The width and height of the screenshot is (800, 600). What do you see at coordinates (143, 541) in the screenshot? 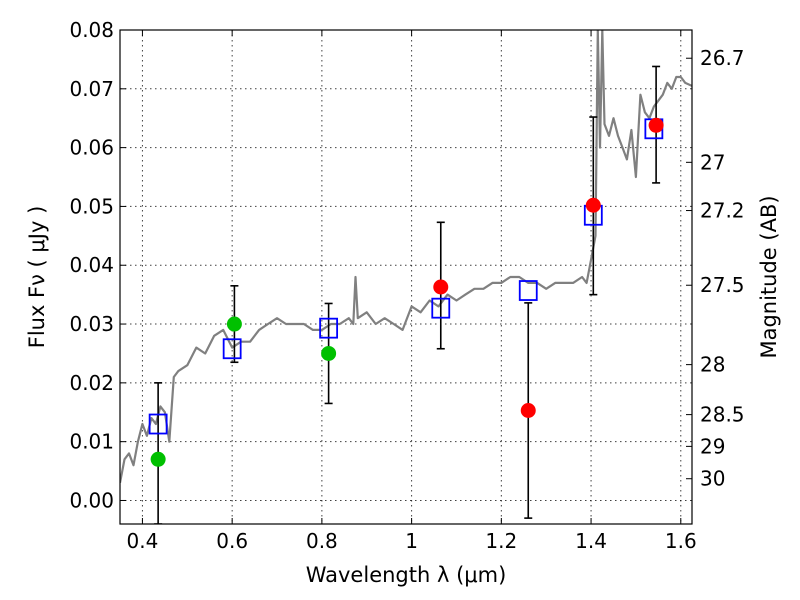
I see `x-tick-label: 0.4` at bounding box center [143, 541].